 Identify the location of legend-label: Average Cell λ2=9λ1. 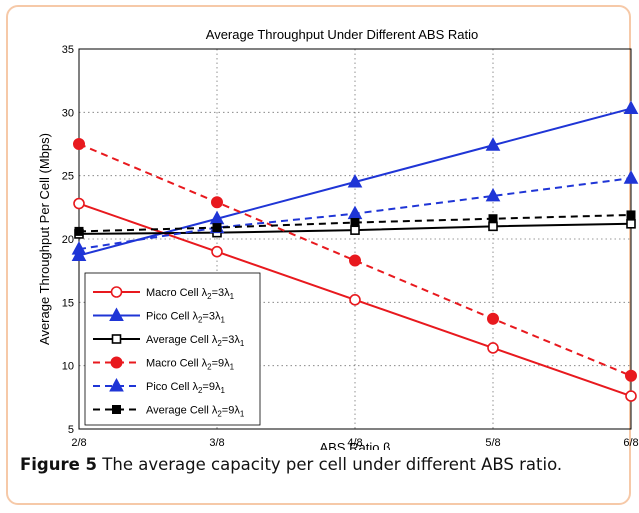
(195, 412).